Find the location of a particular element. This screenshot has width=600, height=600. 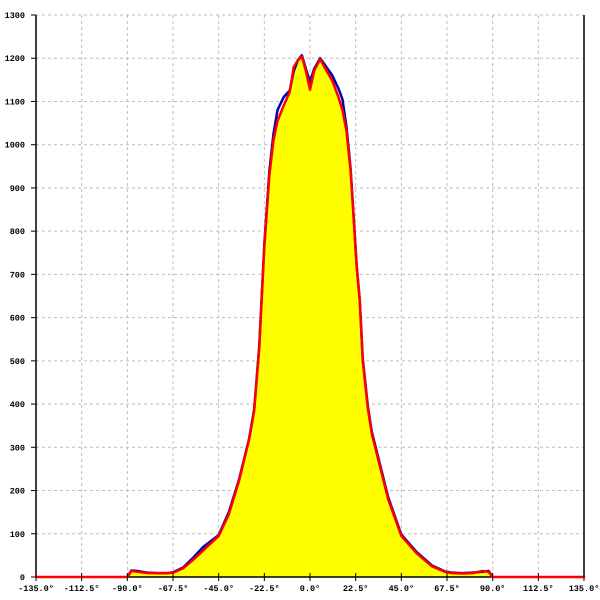

x-tick-label: -90.0° is located at coordinates (127, 589).